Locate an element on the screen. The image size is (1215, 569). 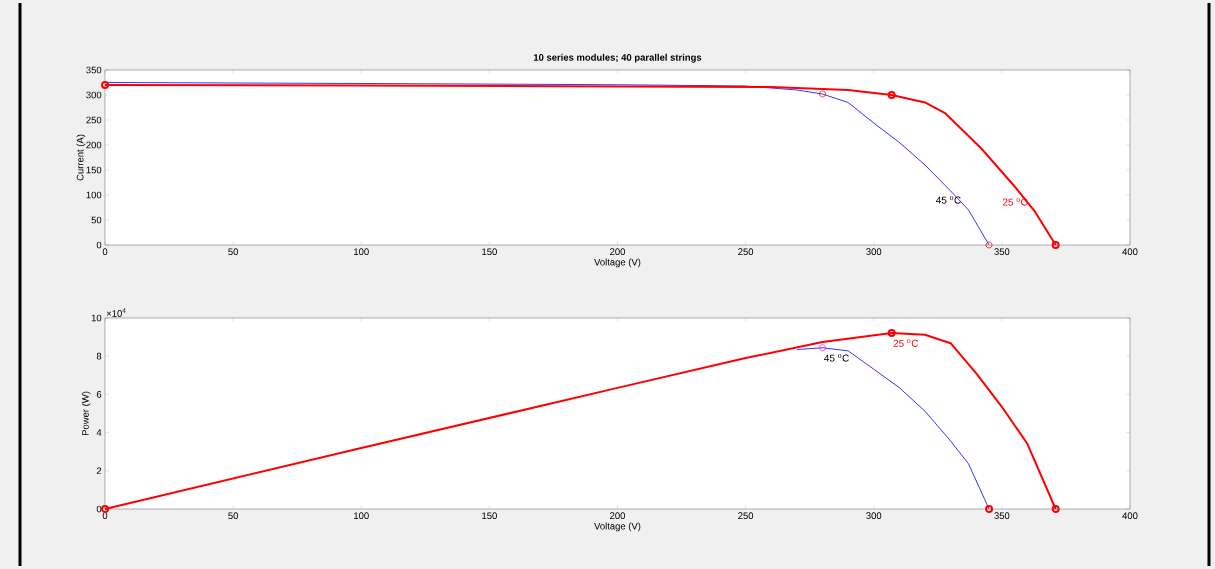
y-tick-label: 350 is located at coordinates (94, 70).